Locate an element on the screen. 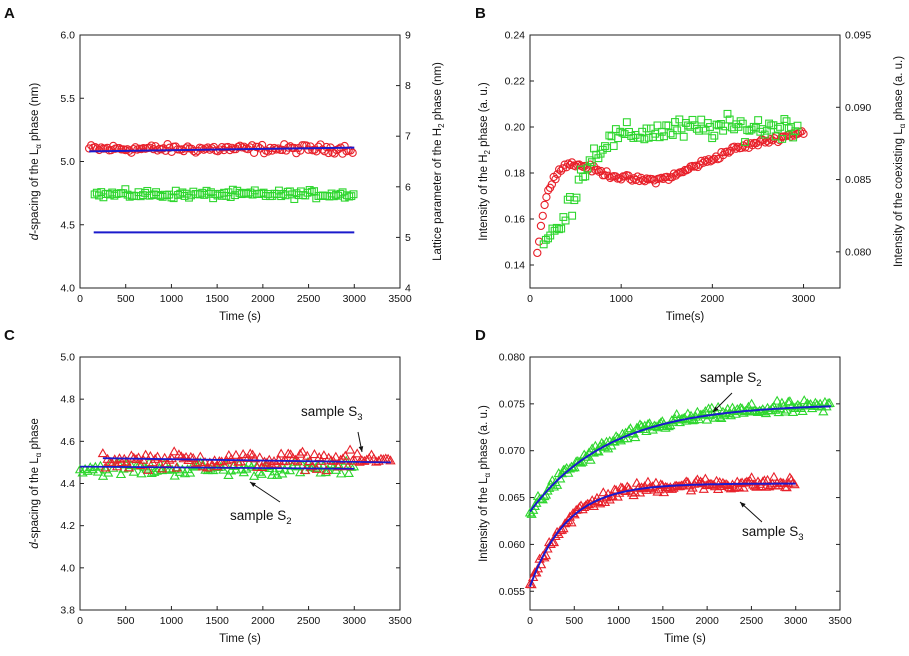  y-axis-label-part: α is located at coordinates (38, 146).